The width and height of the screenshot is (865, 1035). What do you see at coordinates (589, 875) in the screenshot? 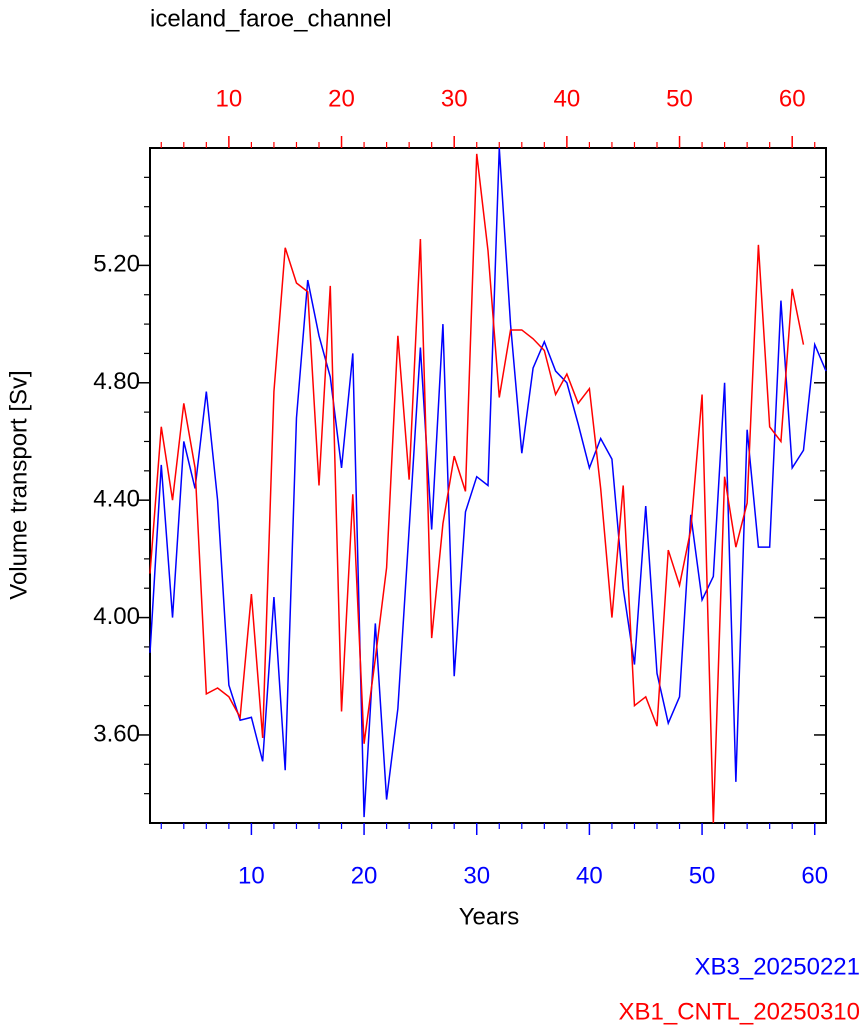
I see `x-tick-label: 40` at bounding box center [589, 875].